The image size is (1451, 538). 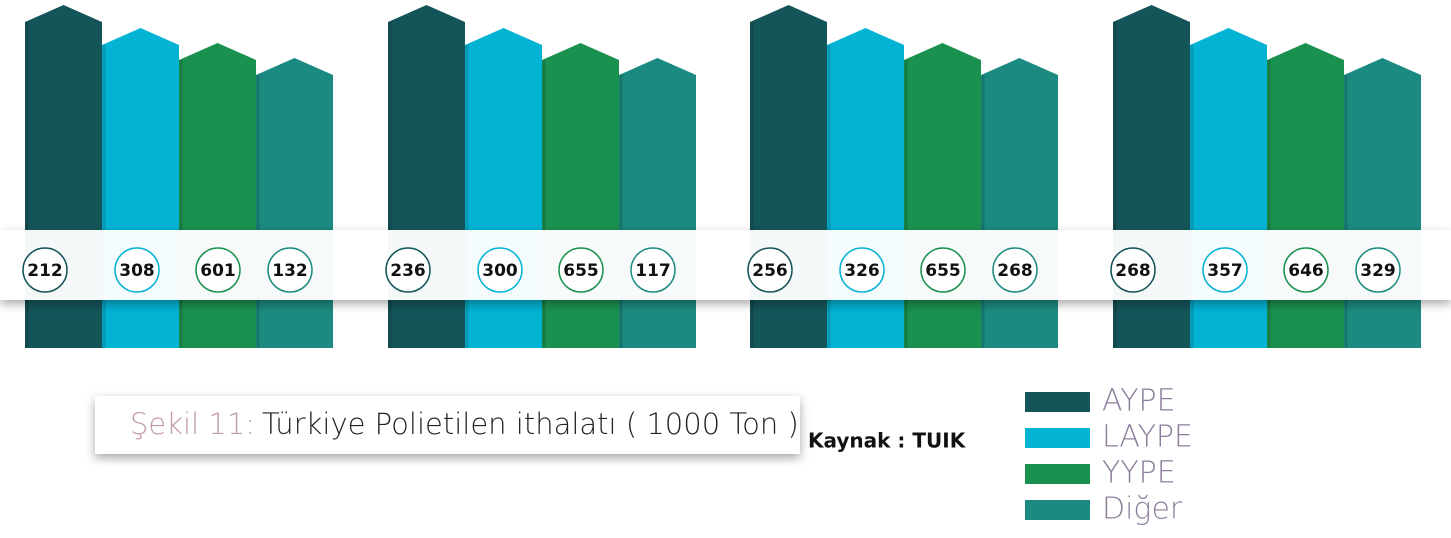 I want to click on value-label: 326, so click(x=862, y=271).